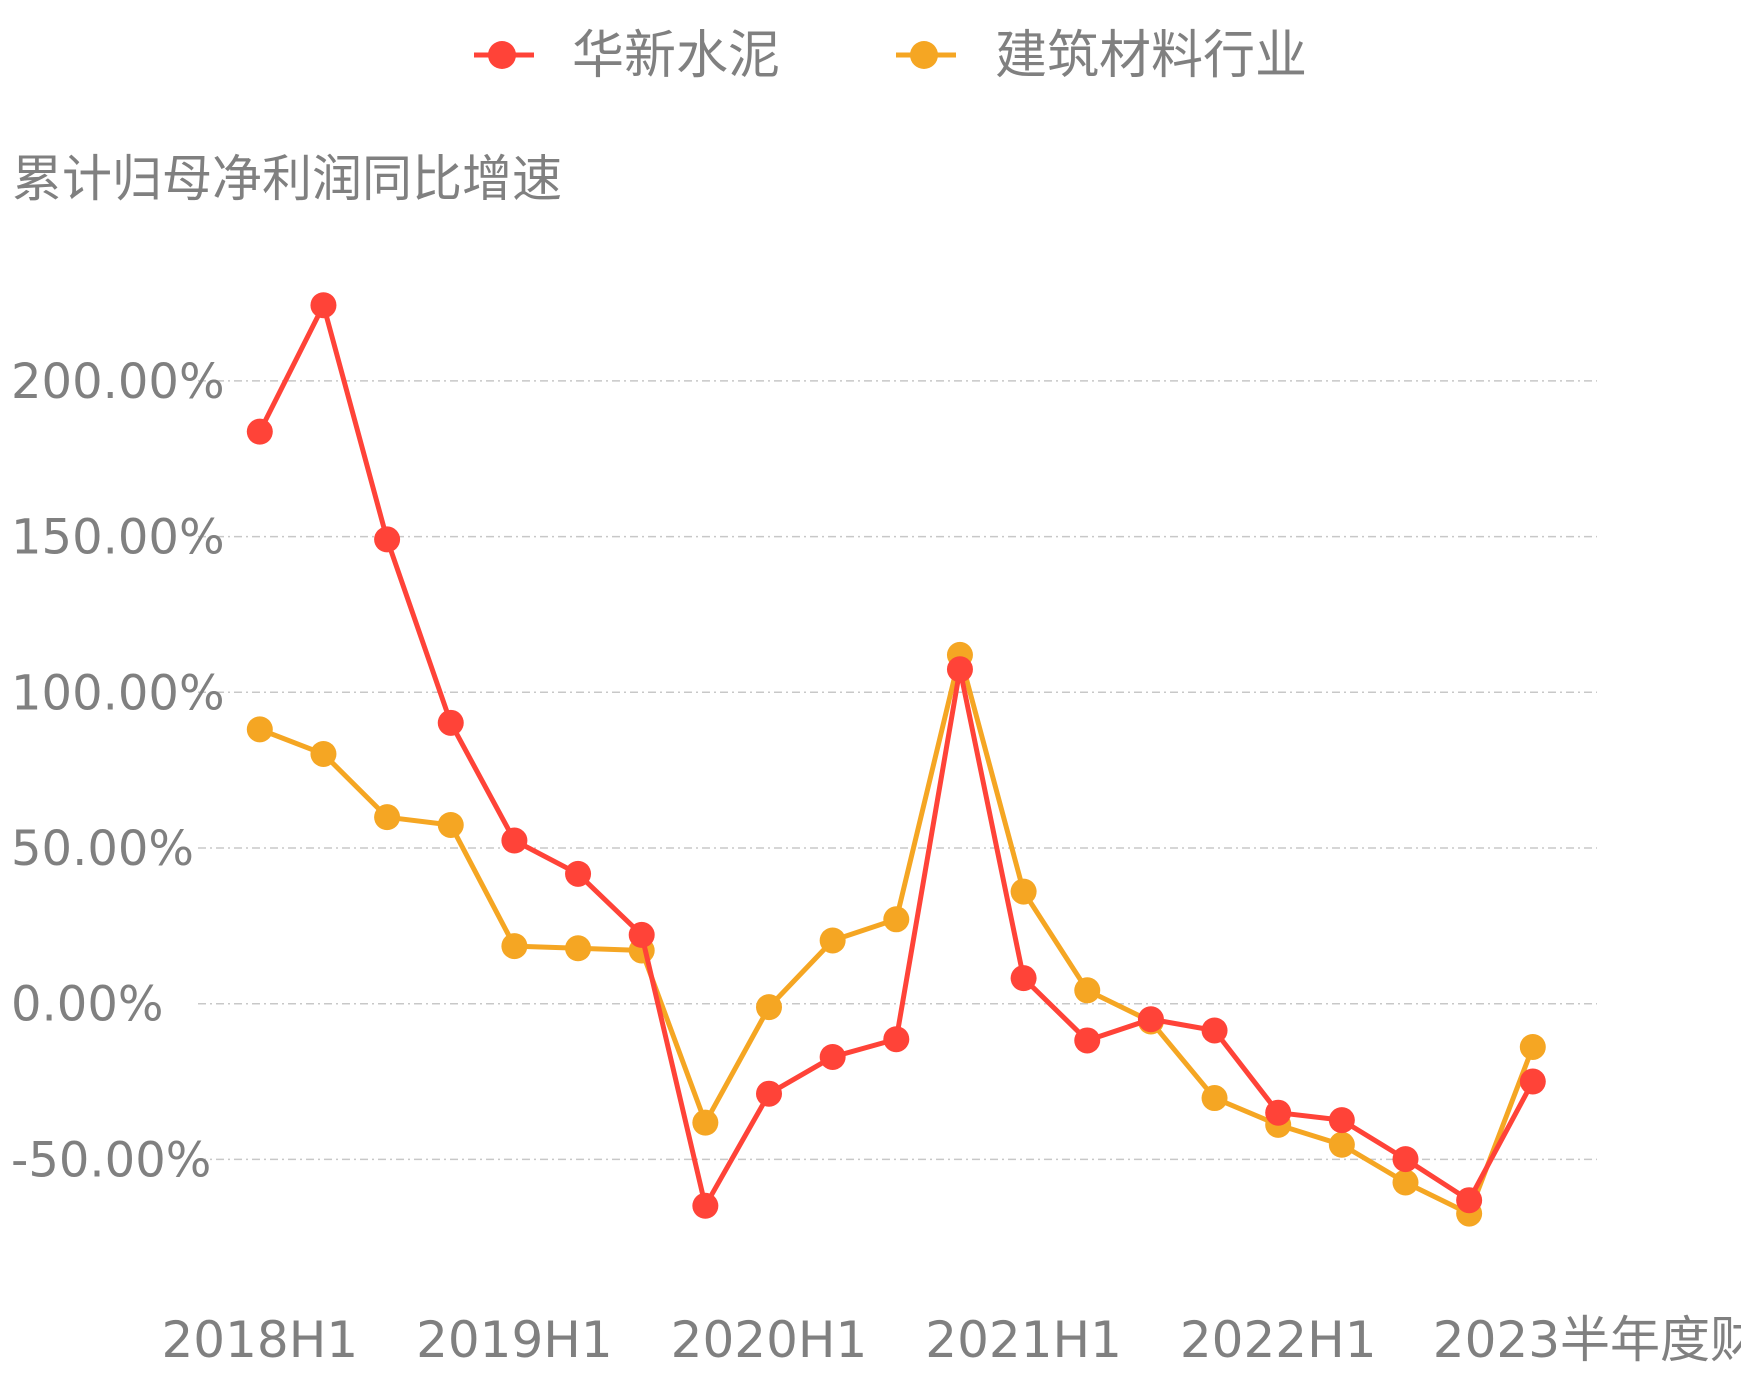 This screenshot has width=1741, height=1380. Describe the element at coordinates (118, 538) in the screenshot. I see `y-tick-label: 150.00%` at that location.